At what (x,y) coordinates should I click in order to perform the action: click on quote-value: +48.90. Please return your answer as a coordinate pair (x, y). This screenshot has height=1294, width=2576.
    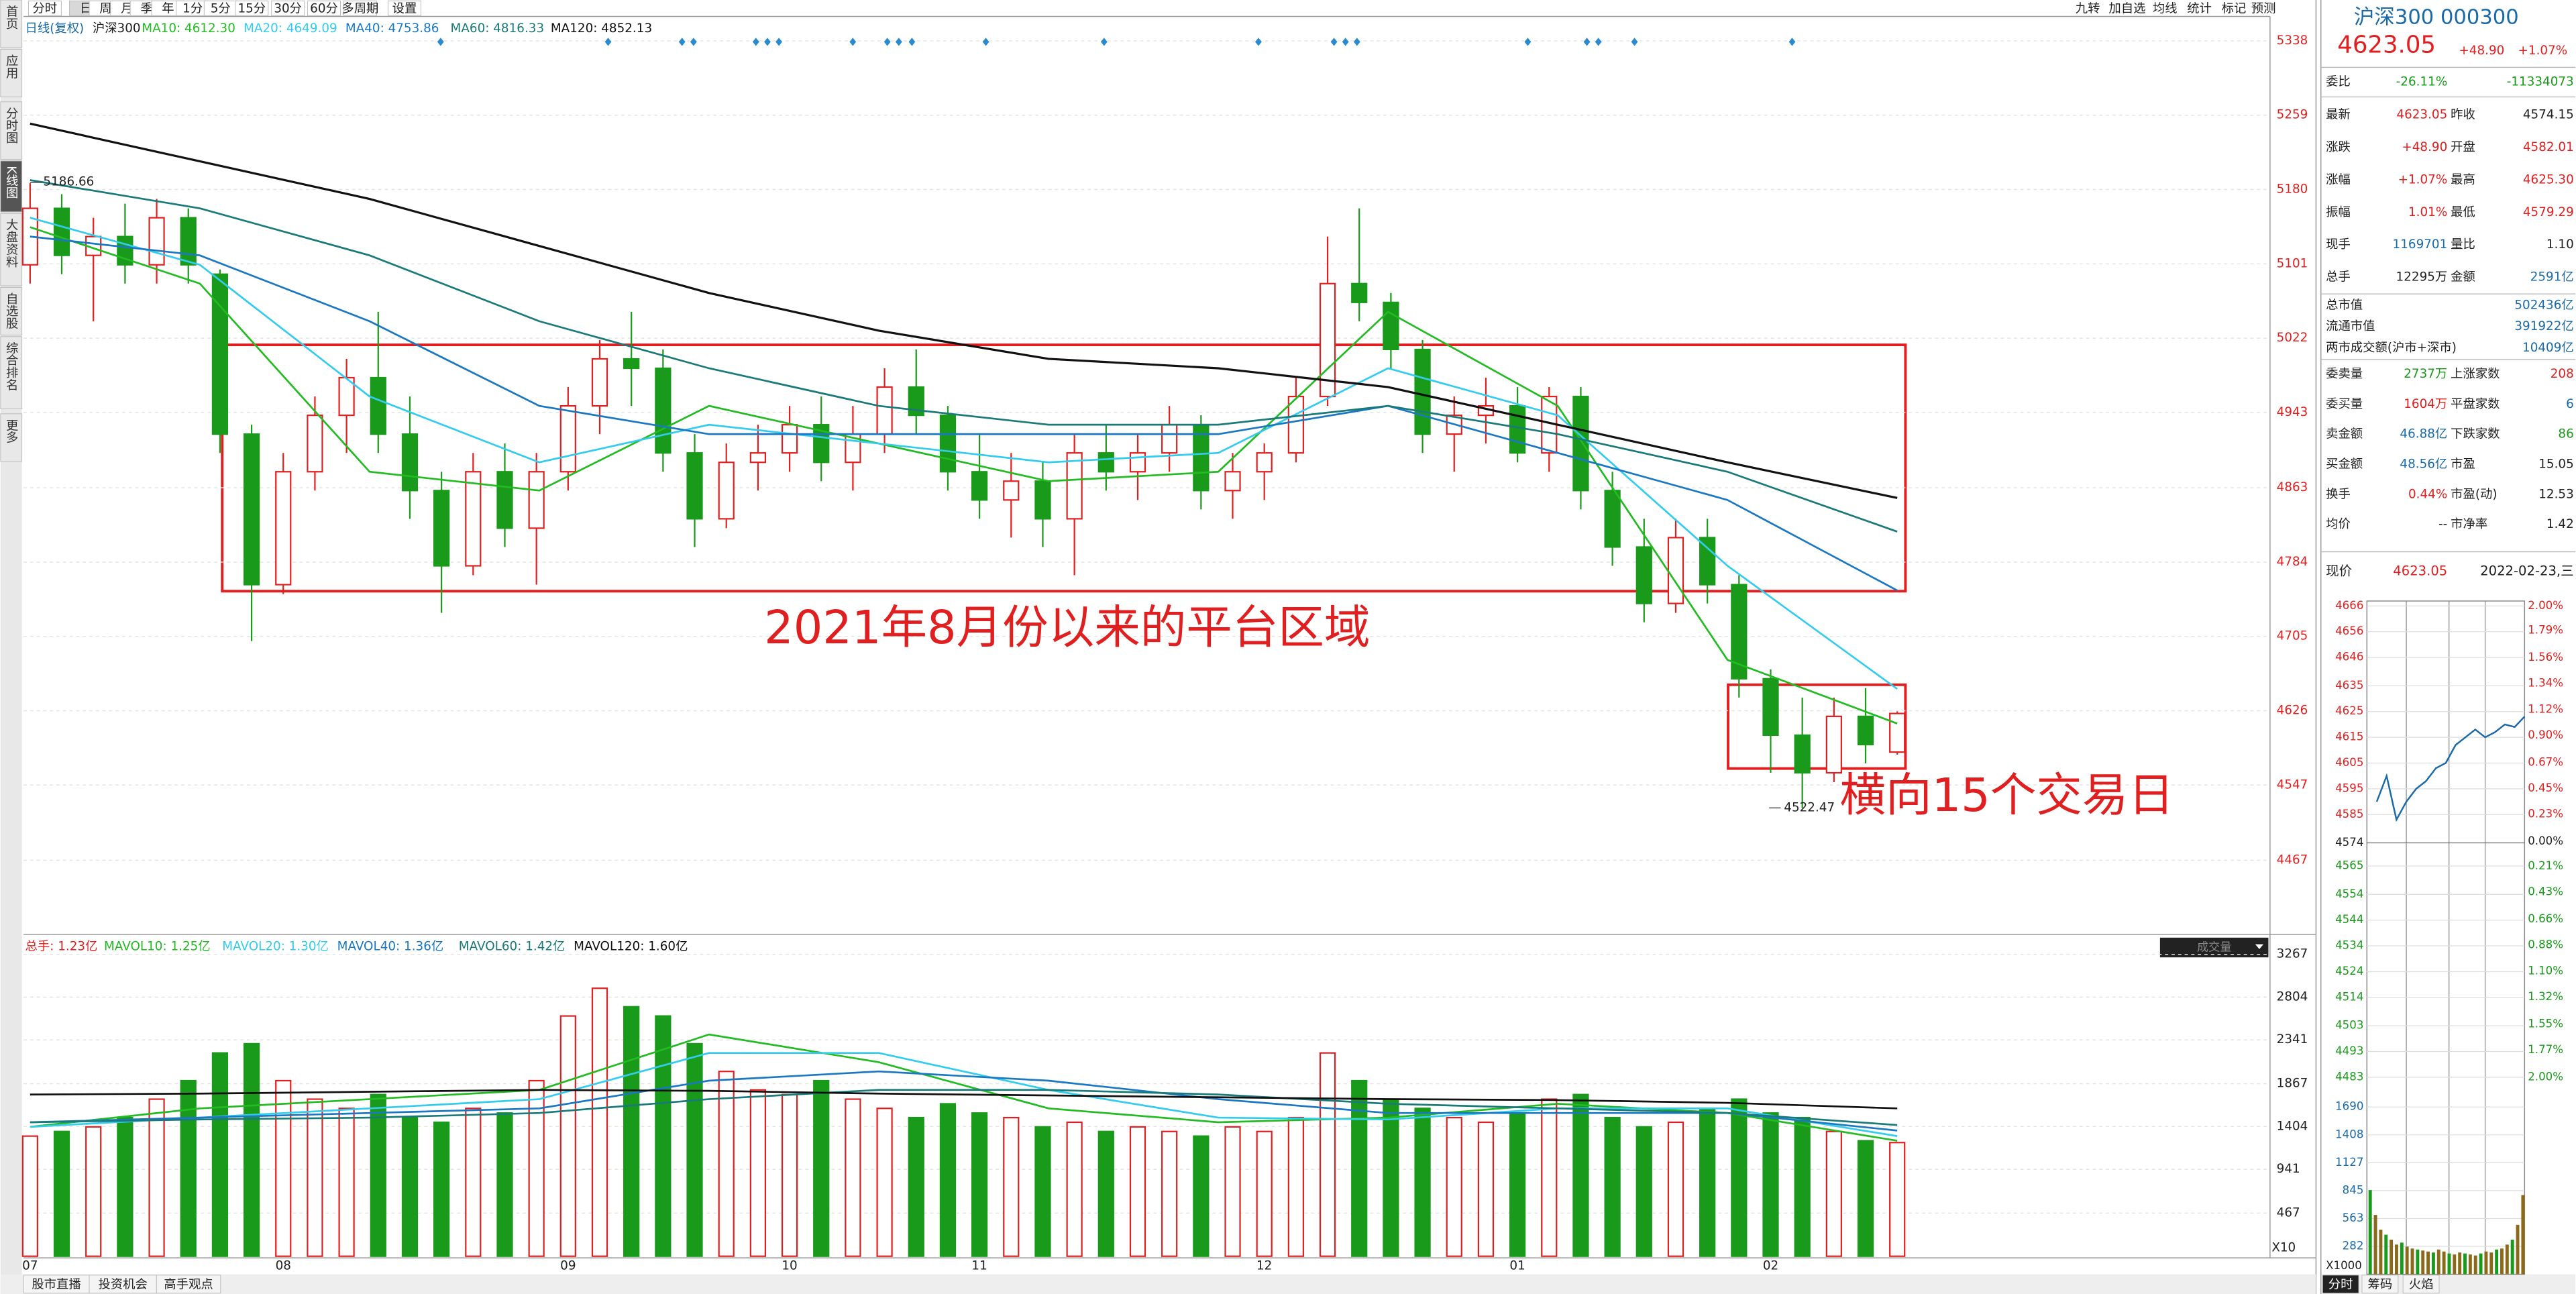
    Looking at the image, I should click on (2424, 147).